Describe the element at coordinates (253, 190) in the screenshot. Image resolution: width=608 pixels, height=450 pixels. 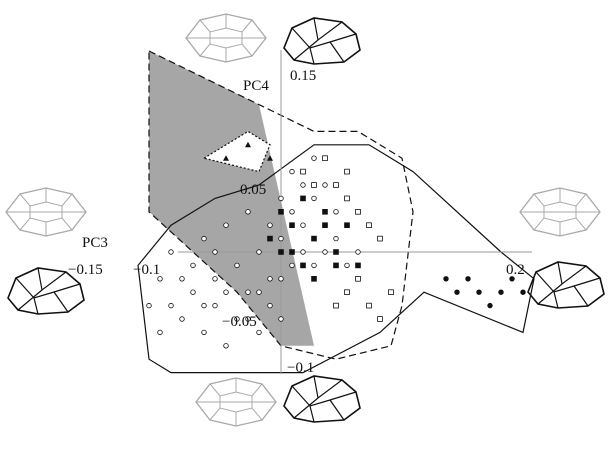
I see `y-tick-label: 0.05` at that location.